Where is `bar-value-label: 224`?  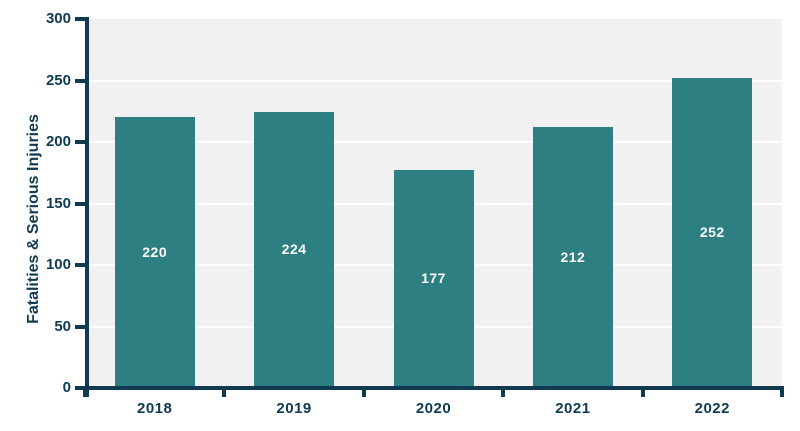
bar-value-label: 224 is located at coordinates (294, 249).